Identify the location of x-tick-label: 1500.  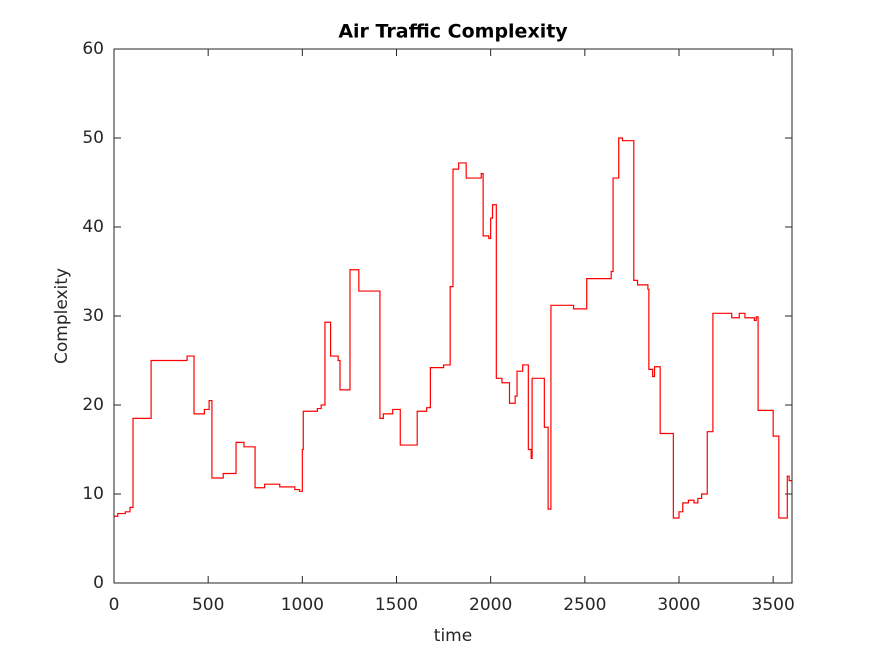
(396, 605).